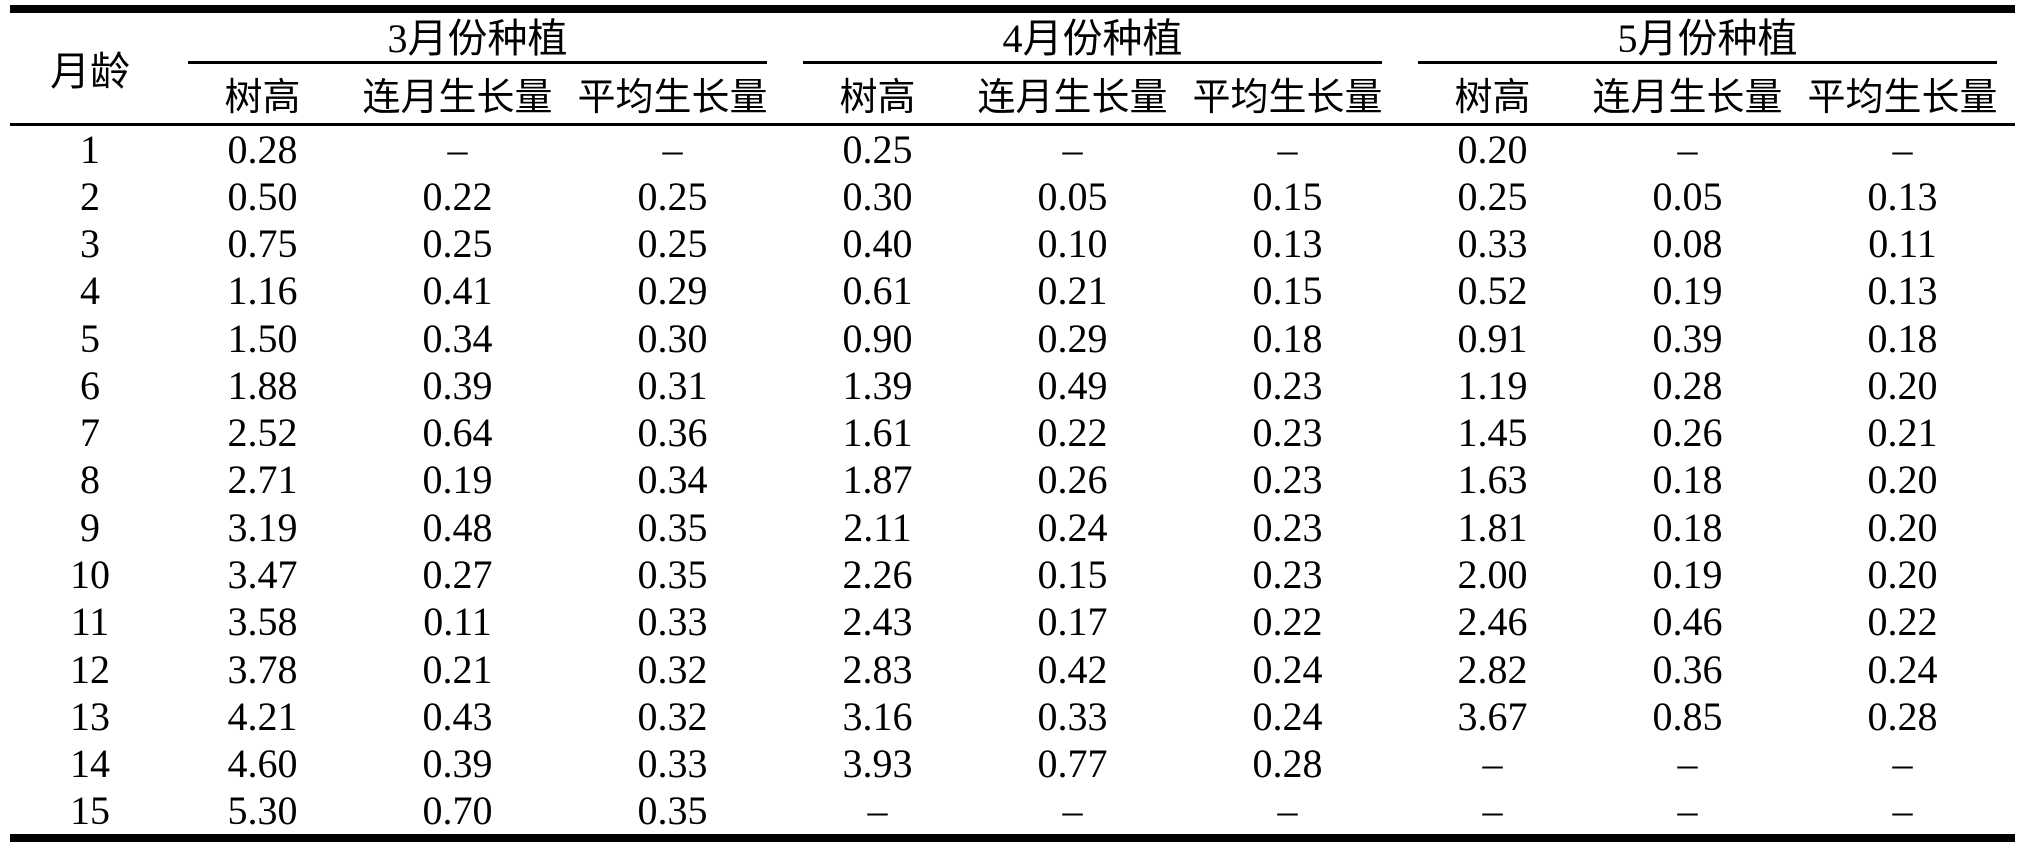  What do you see at coordinates (262, 716) in the screenshot?
I see `tree-height-cell: 4.21` at bounding box center [262, 716].